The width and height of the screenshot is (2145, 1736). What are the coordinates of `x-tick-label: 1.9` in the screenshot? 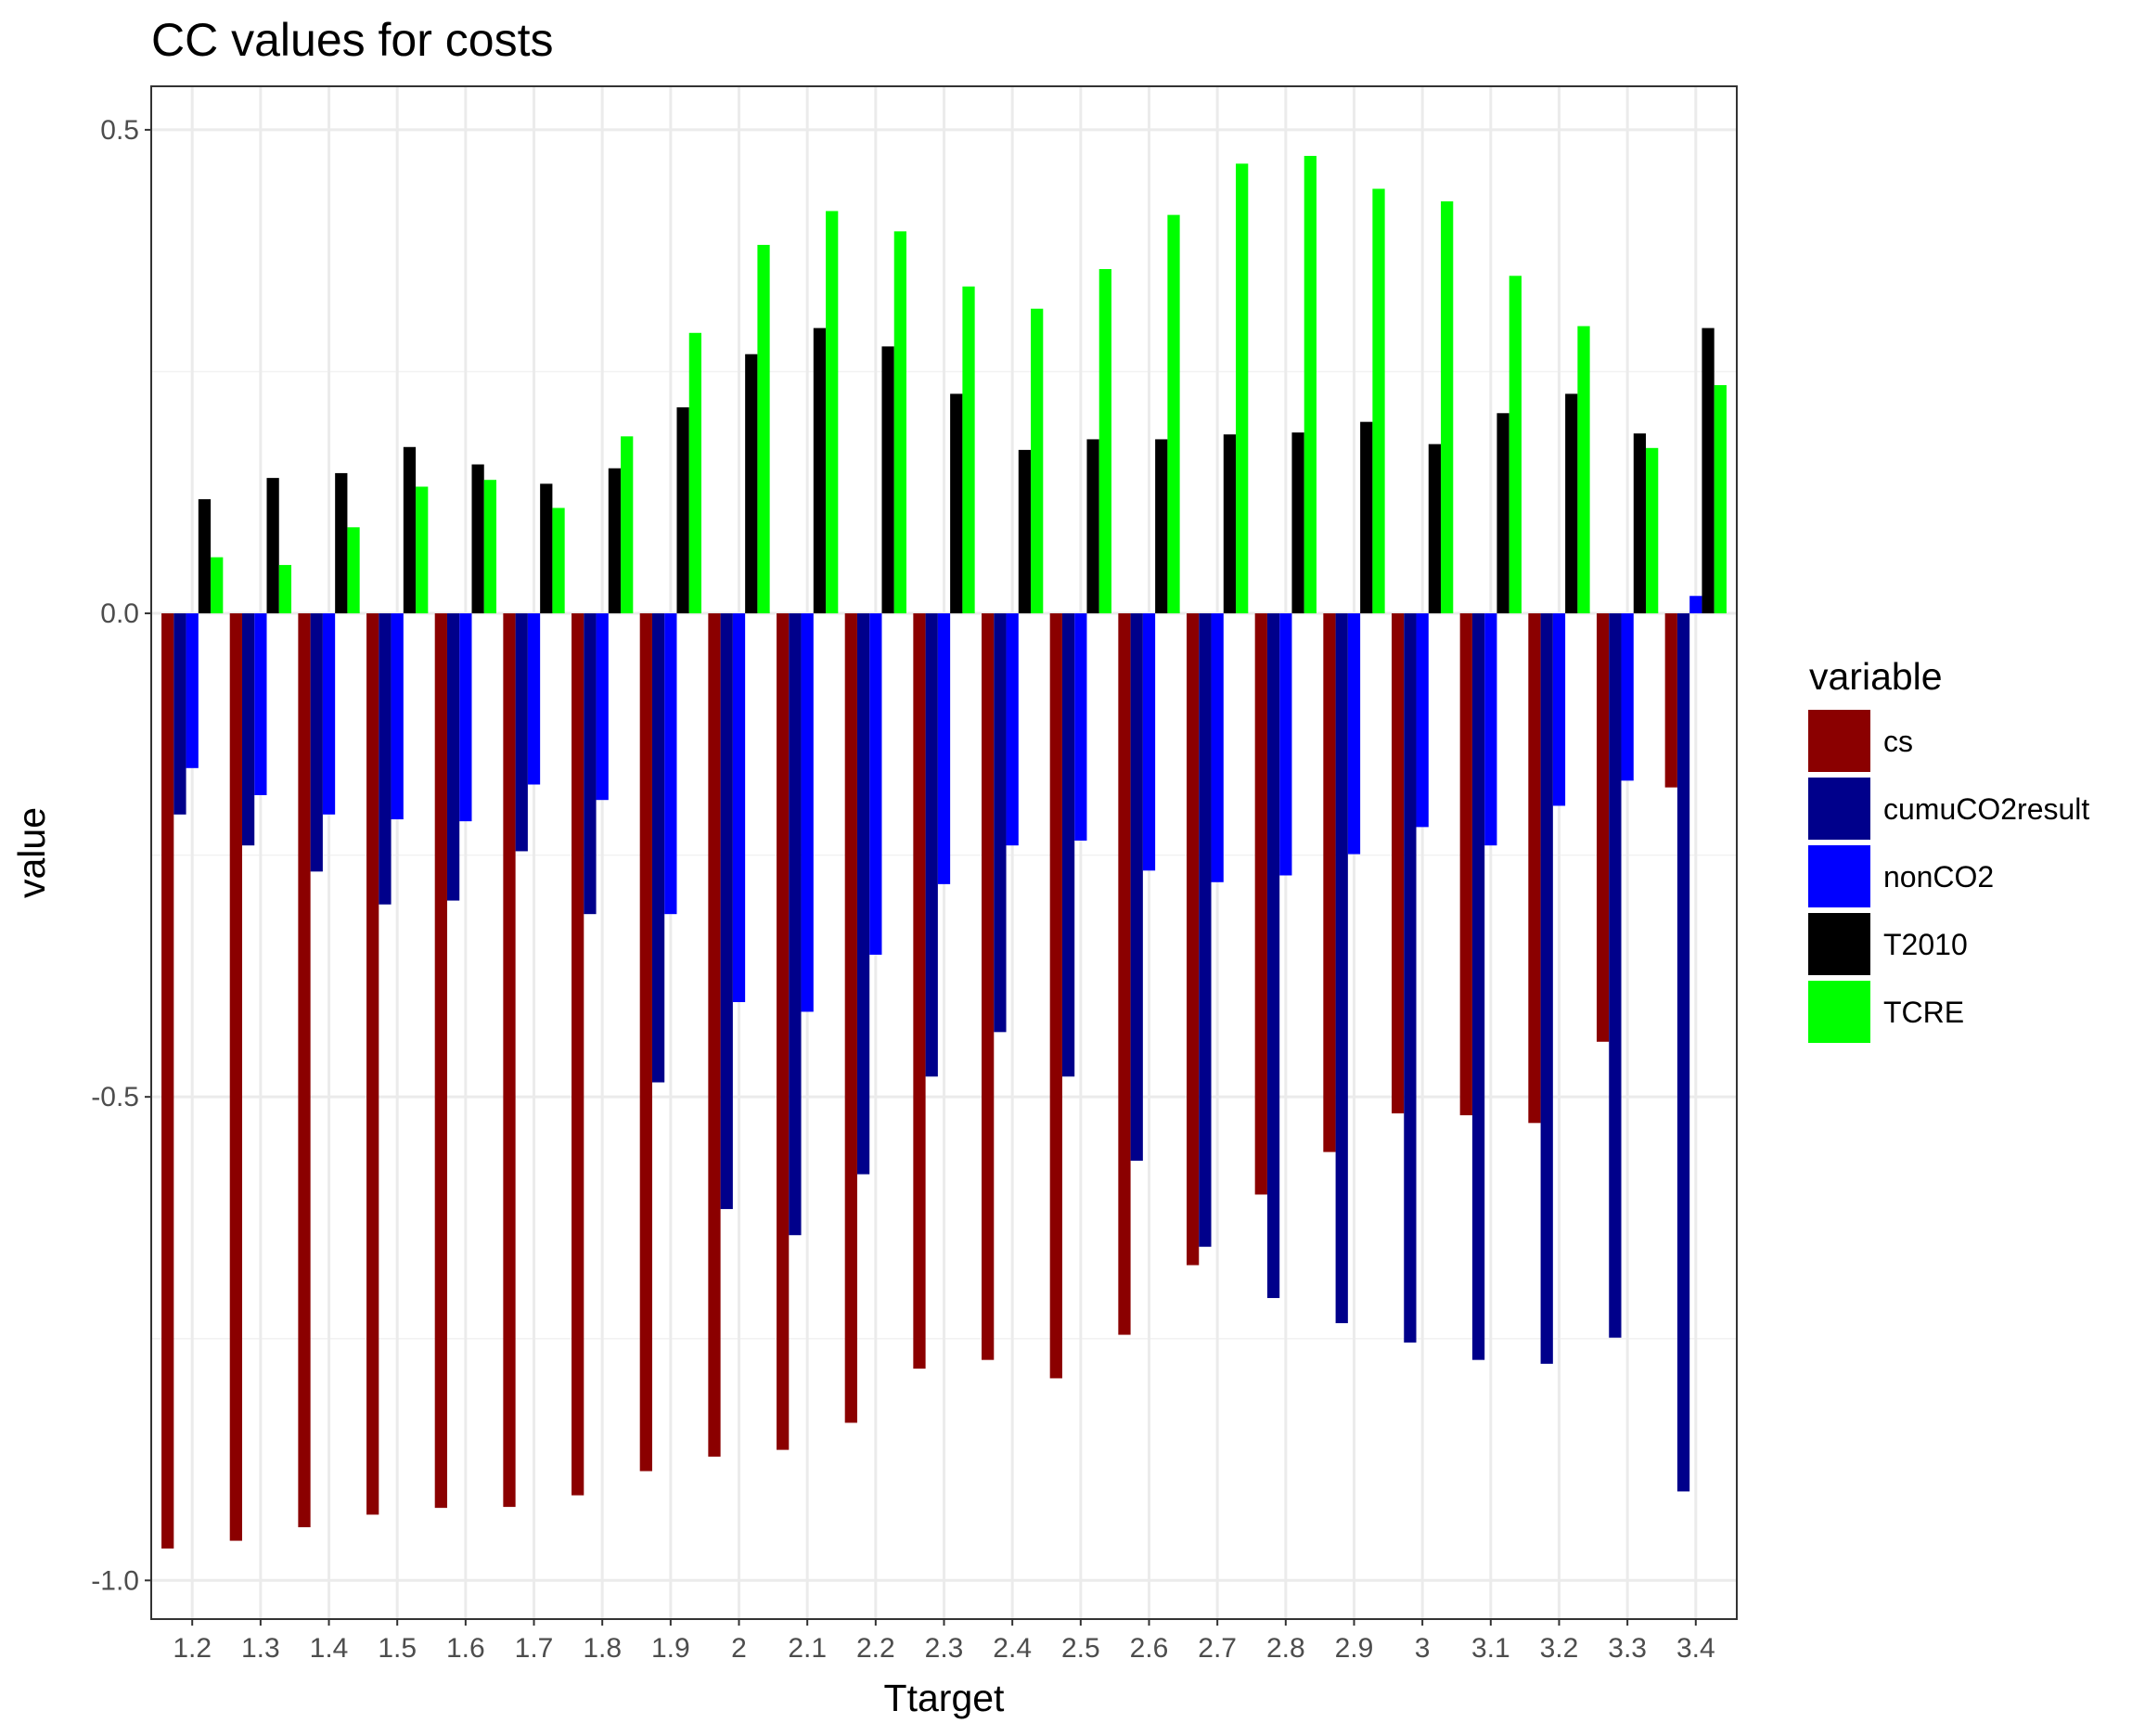 It's located at (670, 1648).